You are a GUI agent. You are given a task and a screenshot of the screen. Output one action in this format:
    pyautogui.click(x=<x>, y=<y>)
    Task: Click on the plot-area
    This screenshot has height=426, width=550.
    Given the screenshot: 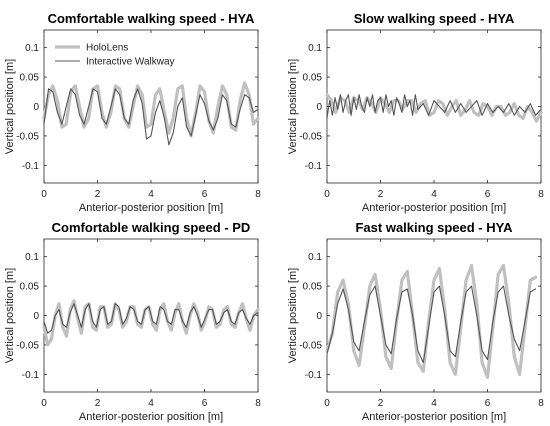 What is the action you would take?
    pyautogui.click(x=434, y=106)
    